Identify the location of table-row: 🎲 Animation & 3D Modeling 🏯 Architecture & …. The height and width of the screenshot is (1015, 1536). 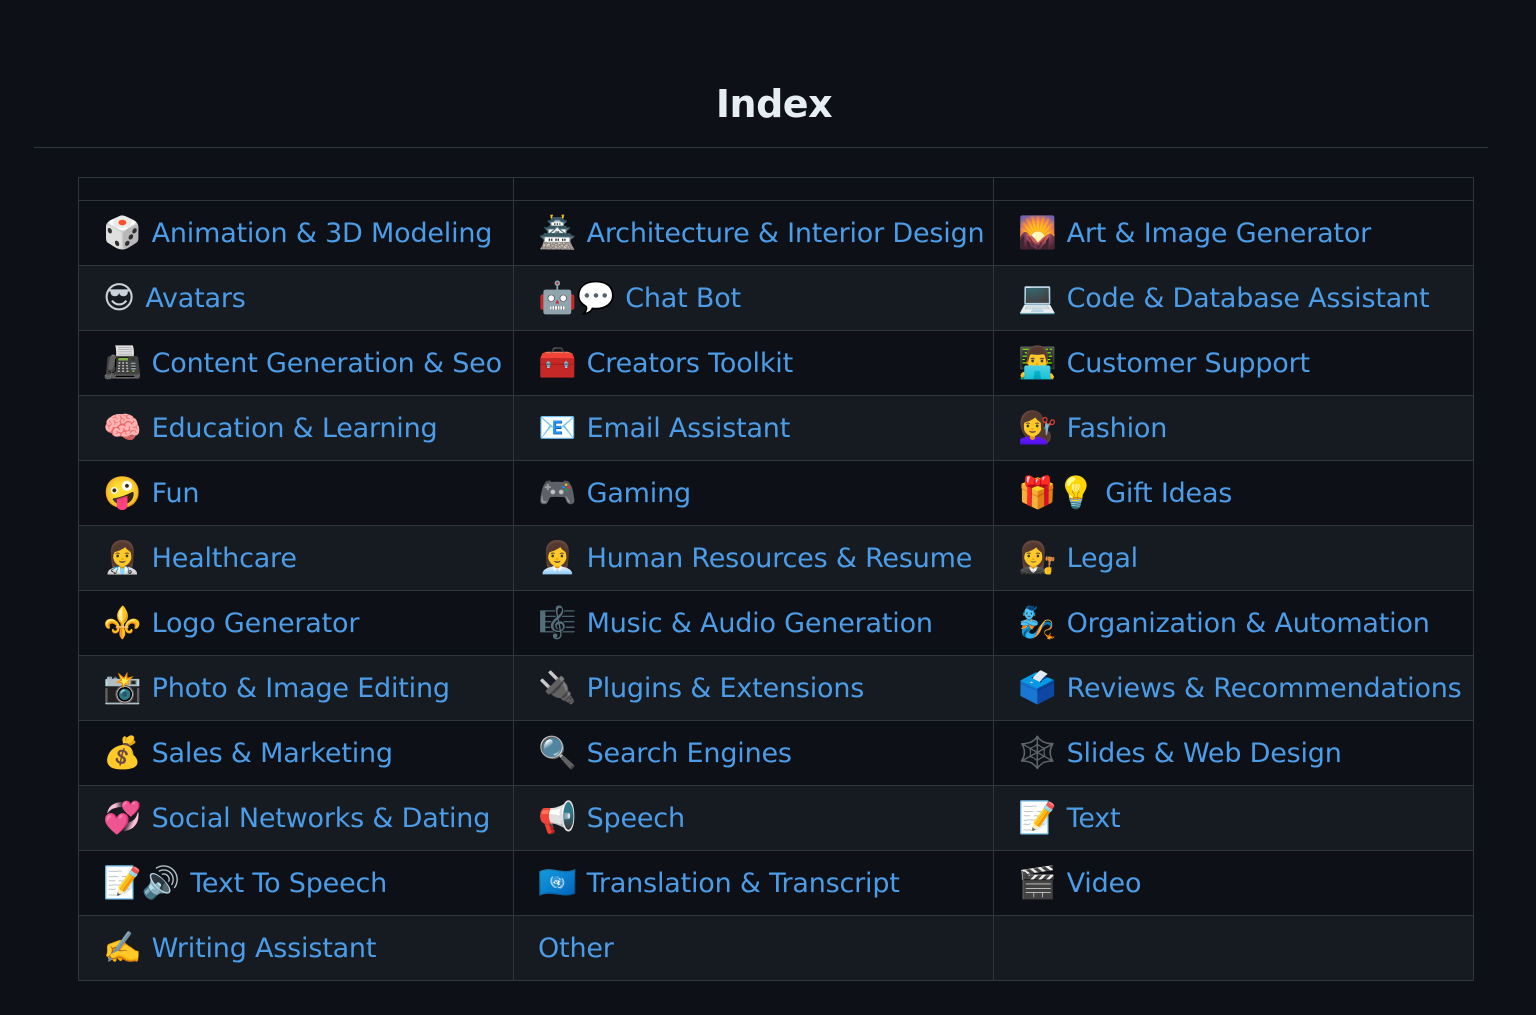
(776, 233).